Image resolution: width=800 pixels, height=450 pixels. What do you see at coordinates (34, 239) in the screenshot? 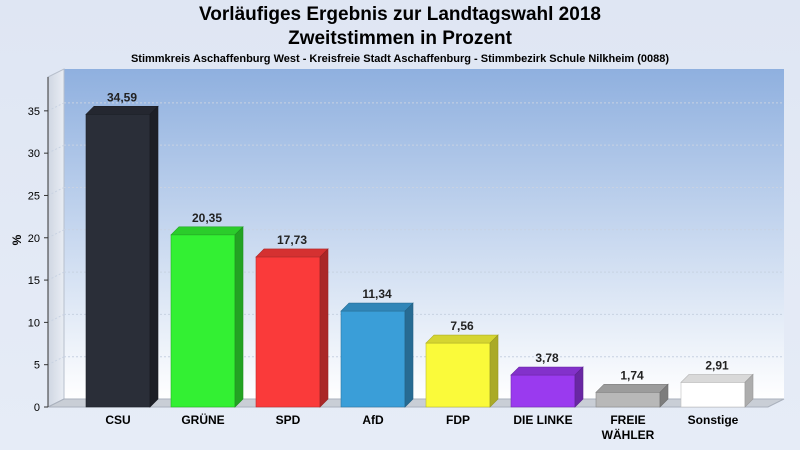
I see `y-tick-label: 20` at bounding box center [34, 239].